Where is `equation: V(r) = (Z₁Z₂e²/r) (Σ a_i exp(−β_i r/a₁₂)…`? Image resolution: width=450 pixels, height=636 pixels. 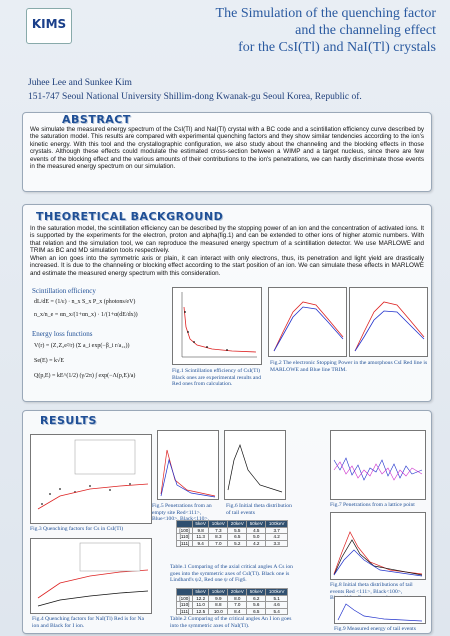 equation: V(r) = (Z₁Z₂e²/r) (Σ a_i exp(−β_i r/a₁₂)… is located at coordinates (82, 346).